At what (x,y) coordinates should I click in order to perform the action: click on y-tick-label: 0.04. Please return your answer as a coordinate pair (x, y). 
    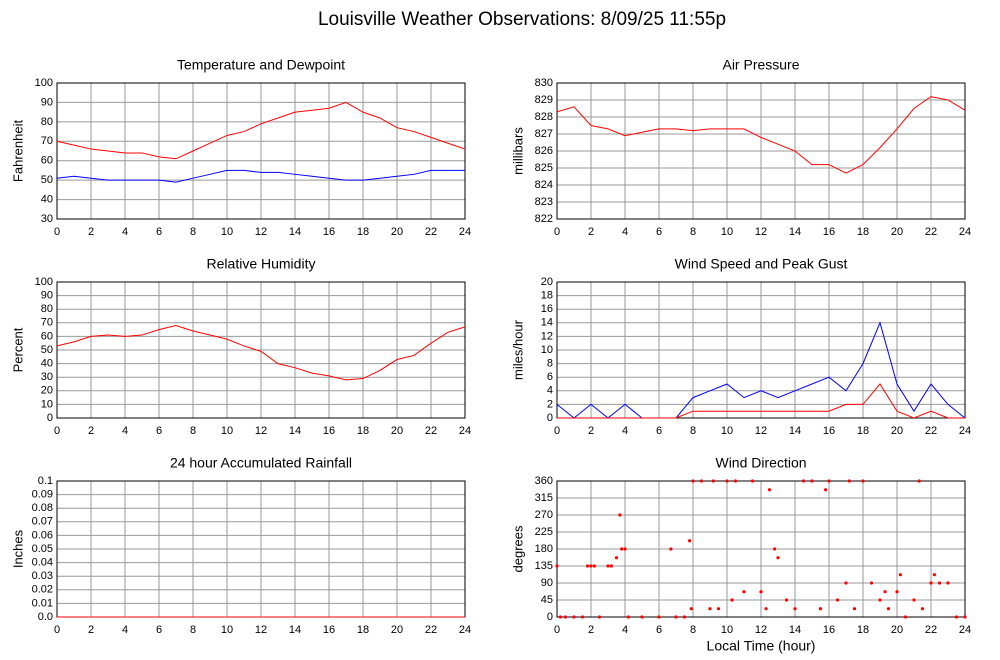
    Looking at the image, I should click on (42, 563).